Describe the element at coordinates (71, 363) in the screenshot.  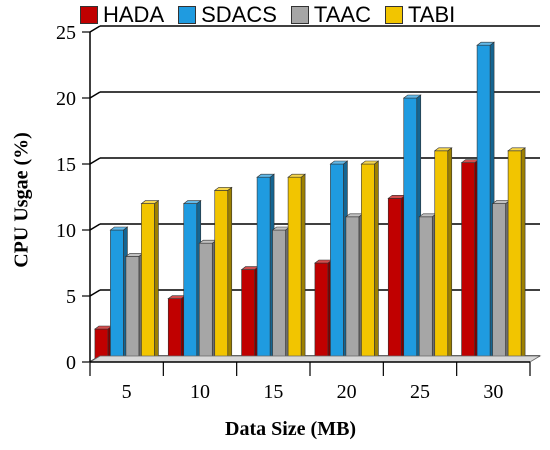
I see `y-tick-label: 0` at that location.